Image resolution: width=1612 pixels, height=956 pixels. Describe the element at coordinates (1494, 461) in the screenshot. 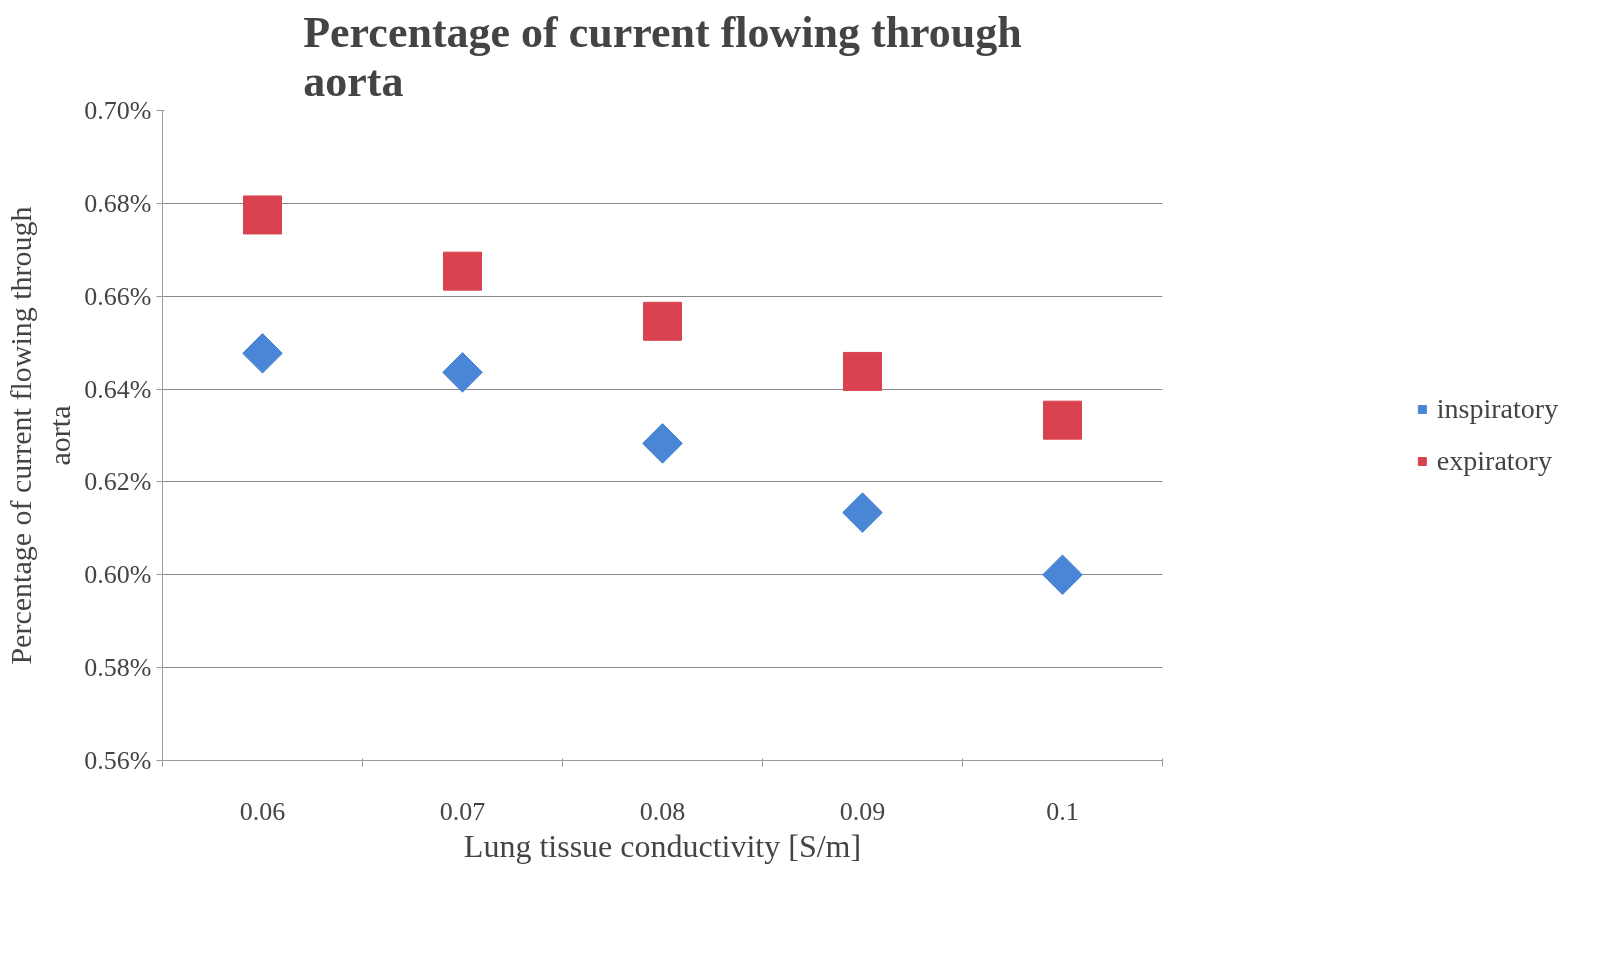

I see `legend-label: expiratory` at that location.